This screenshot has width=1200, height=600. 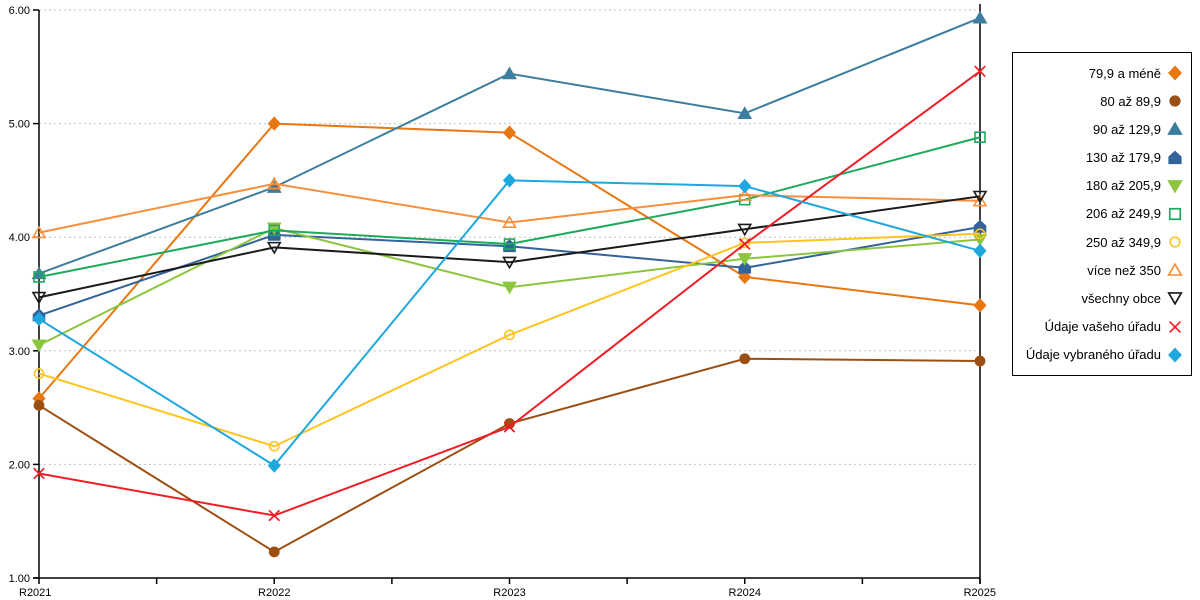 I want to click on legend-item: více než 350, so click(x=1100, y=270).